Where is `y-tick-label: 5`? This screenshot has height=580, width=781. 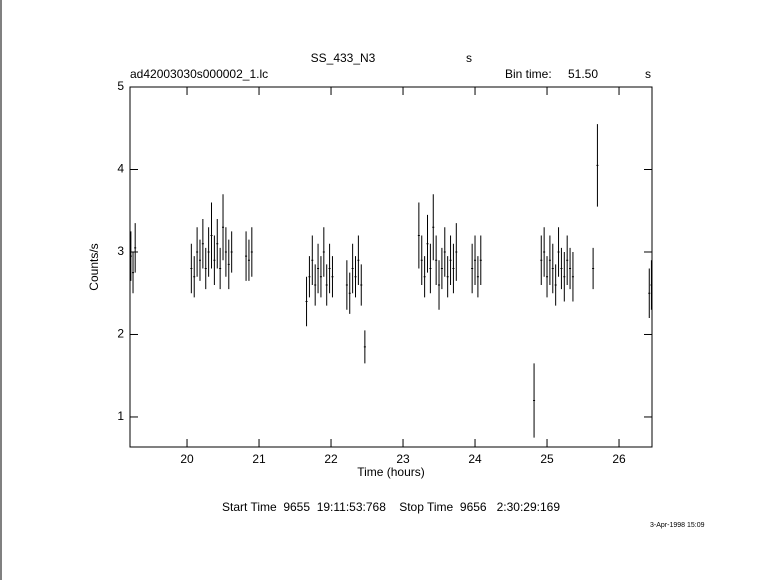 y-tick-label: 5 is located at coordinates (120, 86).